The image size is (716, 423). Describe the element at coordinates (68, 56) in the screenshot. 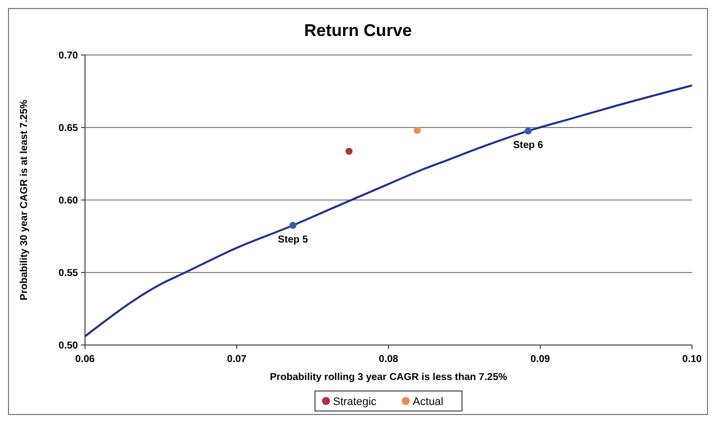

I see `y-tick-label: 0.70` at that location.